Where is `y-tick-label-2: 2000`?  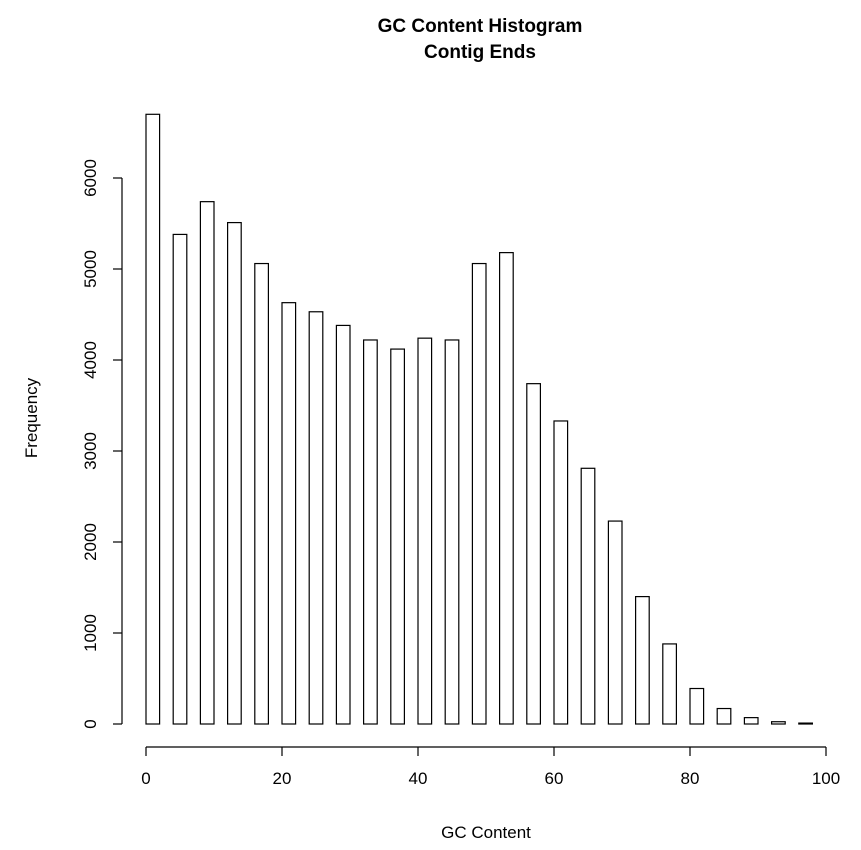 y-tick-label-2: 2000 is located at coordinates (90, 542).